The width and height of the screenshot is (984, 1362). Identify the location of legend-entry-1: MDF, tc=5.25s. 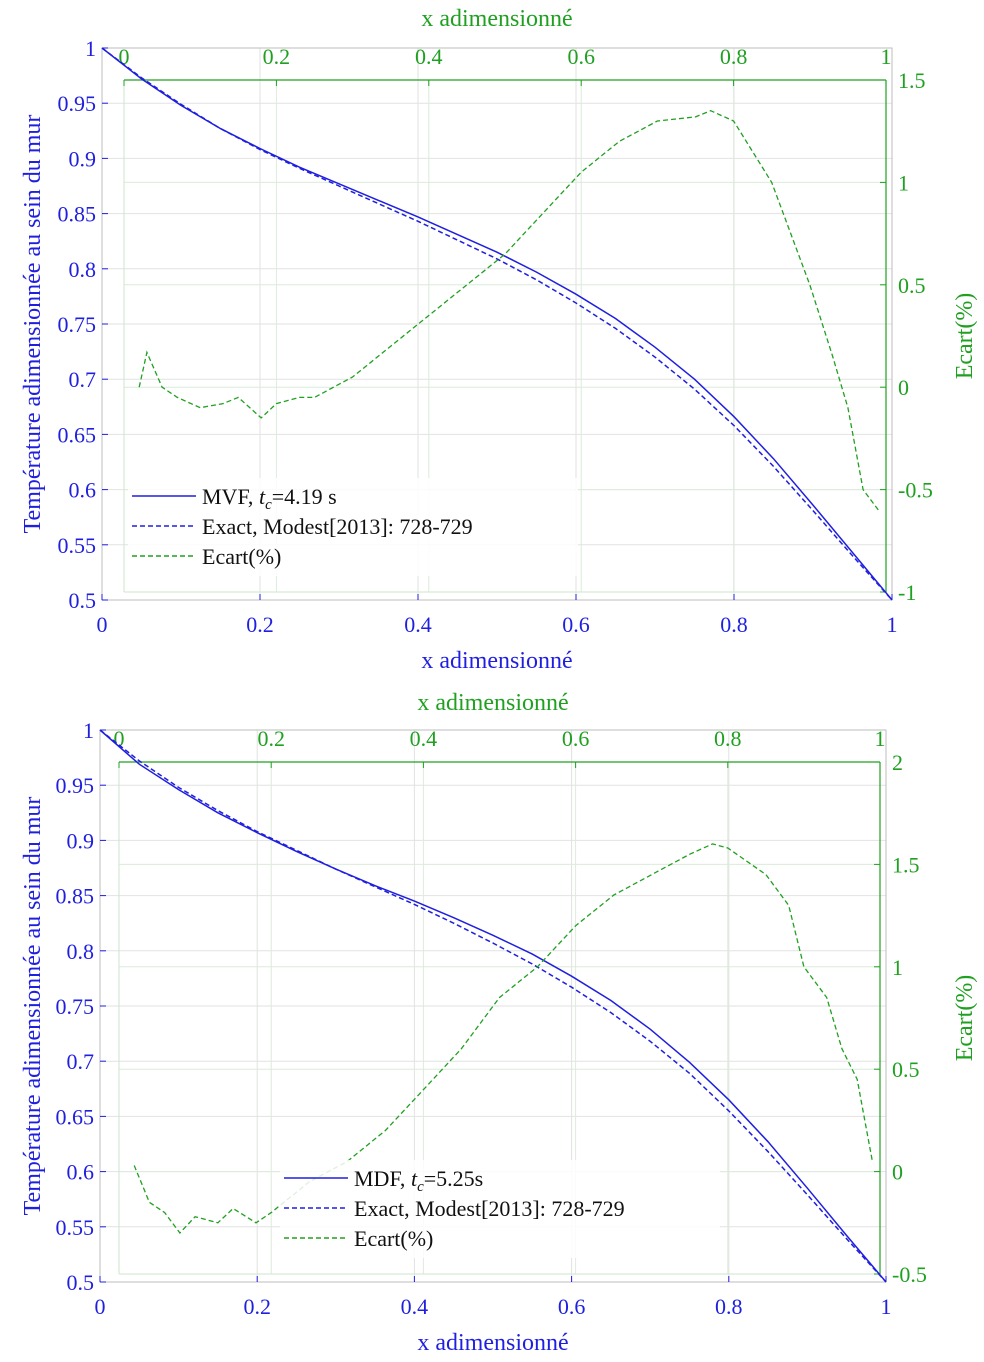
(418, 1180).